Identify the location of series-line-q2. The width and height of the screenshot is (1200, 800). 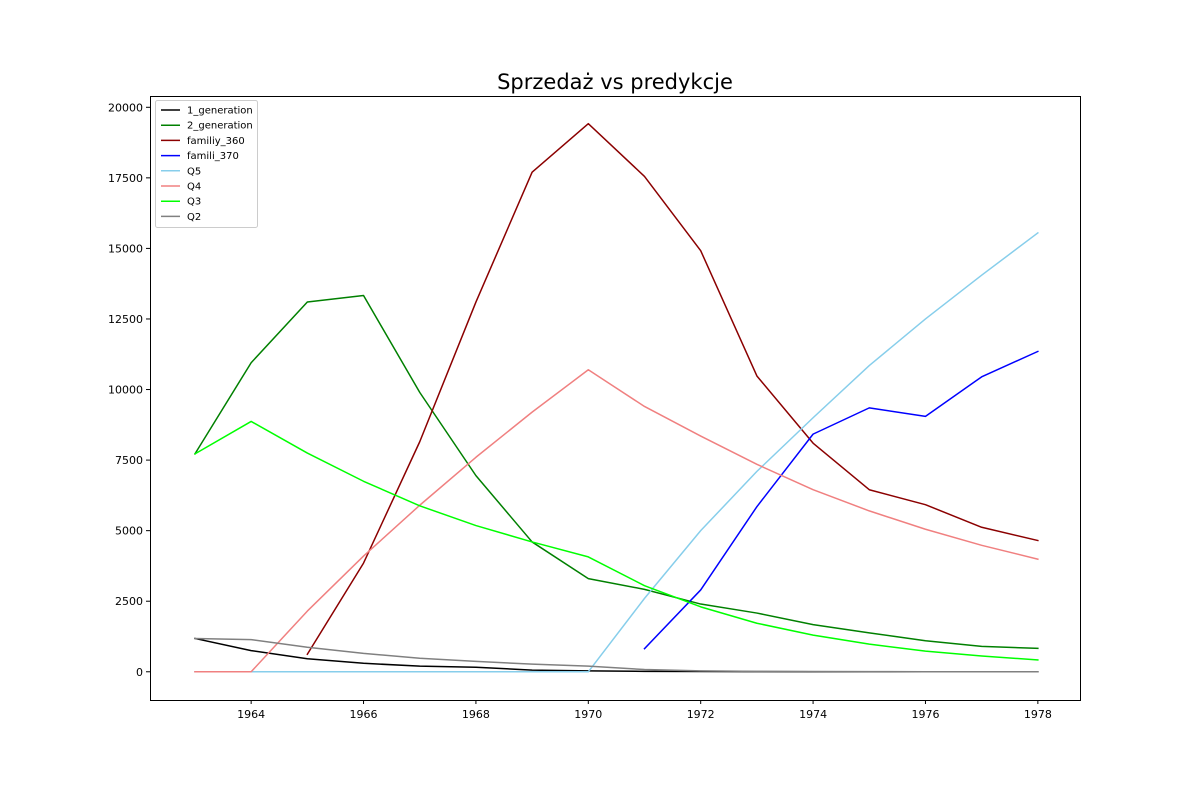
(616, 655).